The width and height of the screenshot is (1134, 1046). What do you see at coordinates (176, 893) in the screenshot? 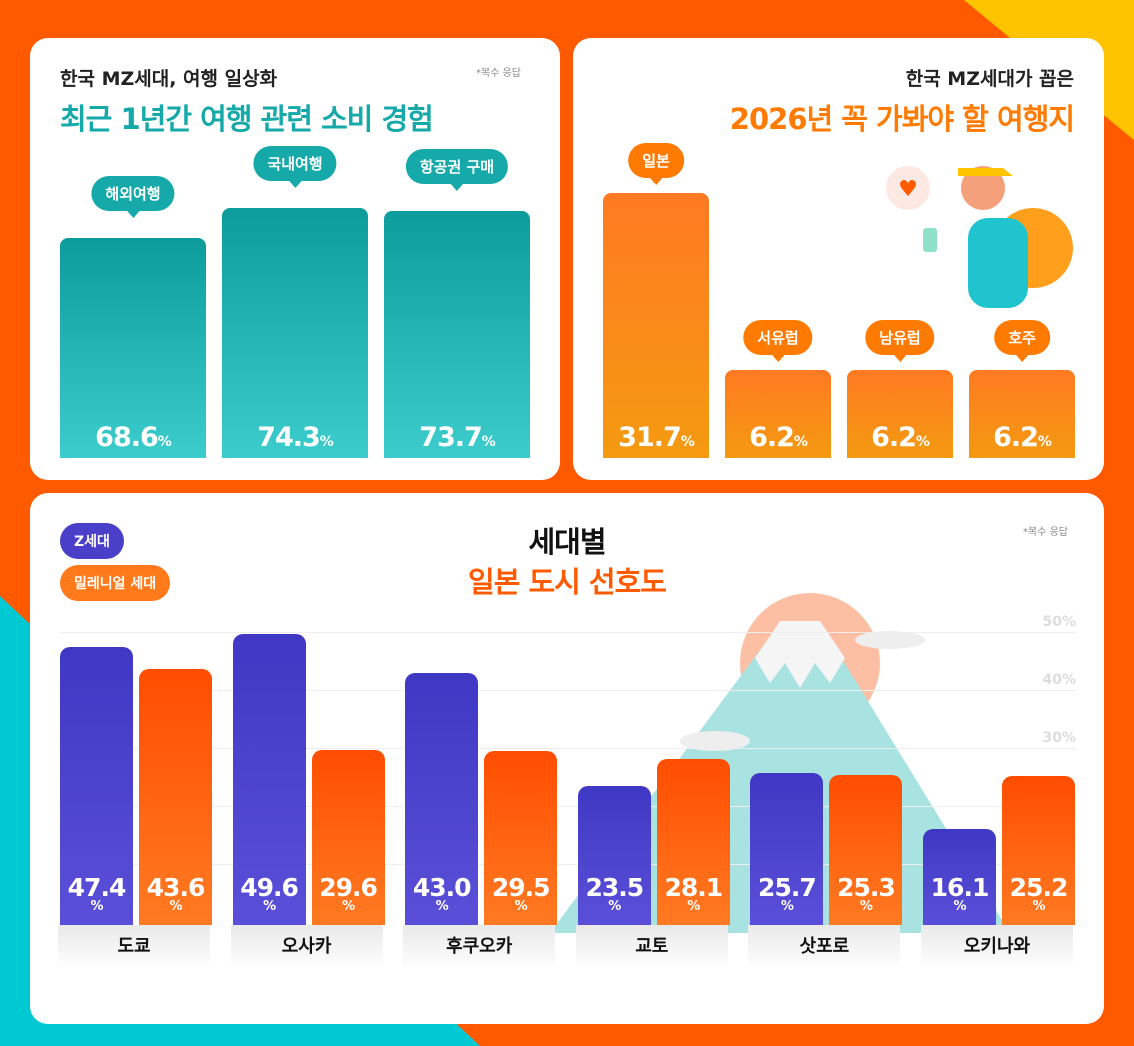
I see `value-label: 43.6%` at bounding box center [176, 893].